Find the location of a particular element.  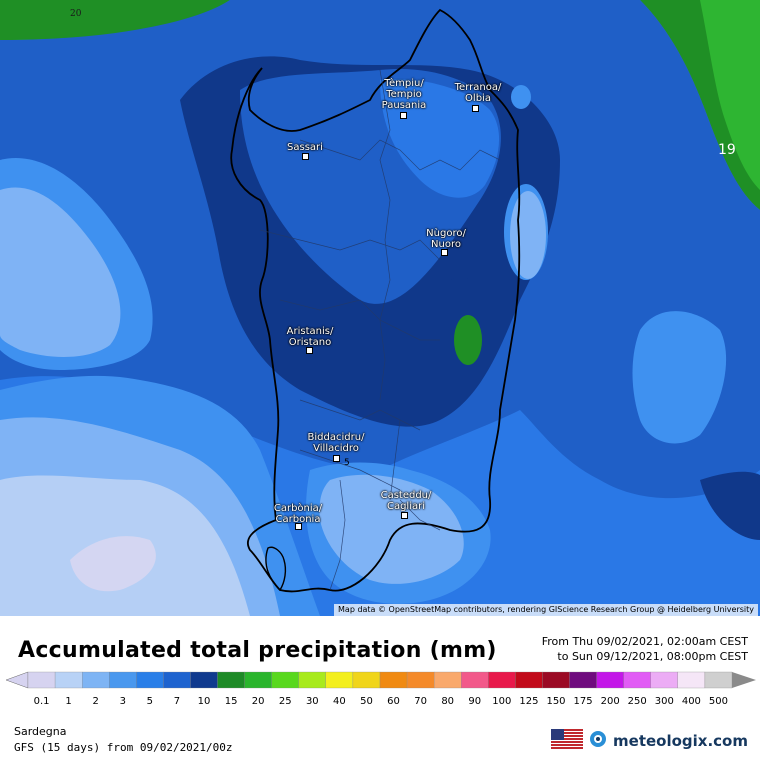

city-marker-nuoro is located at coordinates (444, 252).